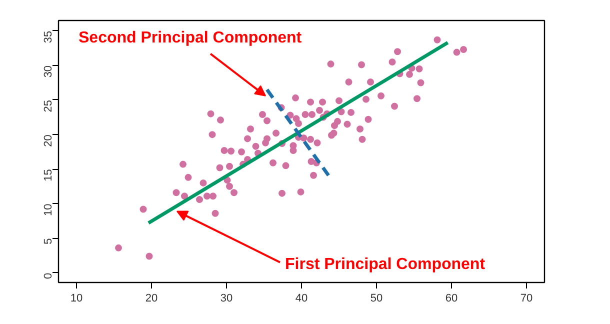 This screenshot has height=324, width=610. I want to click on annotation: Second Principal Component, so click(190, 37).